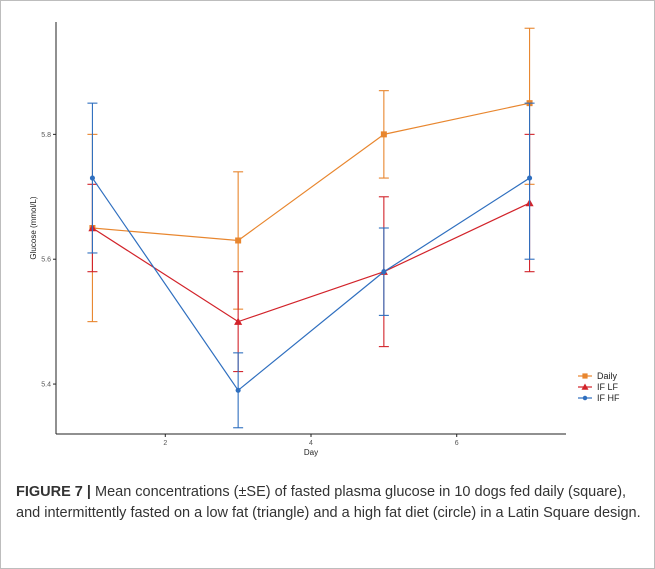  Describe the element at coordinates (238, 321) in the screenshot. I see `data-point-if-lf` at that location.